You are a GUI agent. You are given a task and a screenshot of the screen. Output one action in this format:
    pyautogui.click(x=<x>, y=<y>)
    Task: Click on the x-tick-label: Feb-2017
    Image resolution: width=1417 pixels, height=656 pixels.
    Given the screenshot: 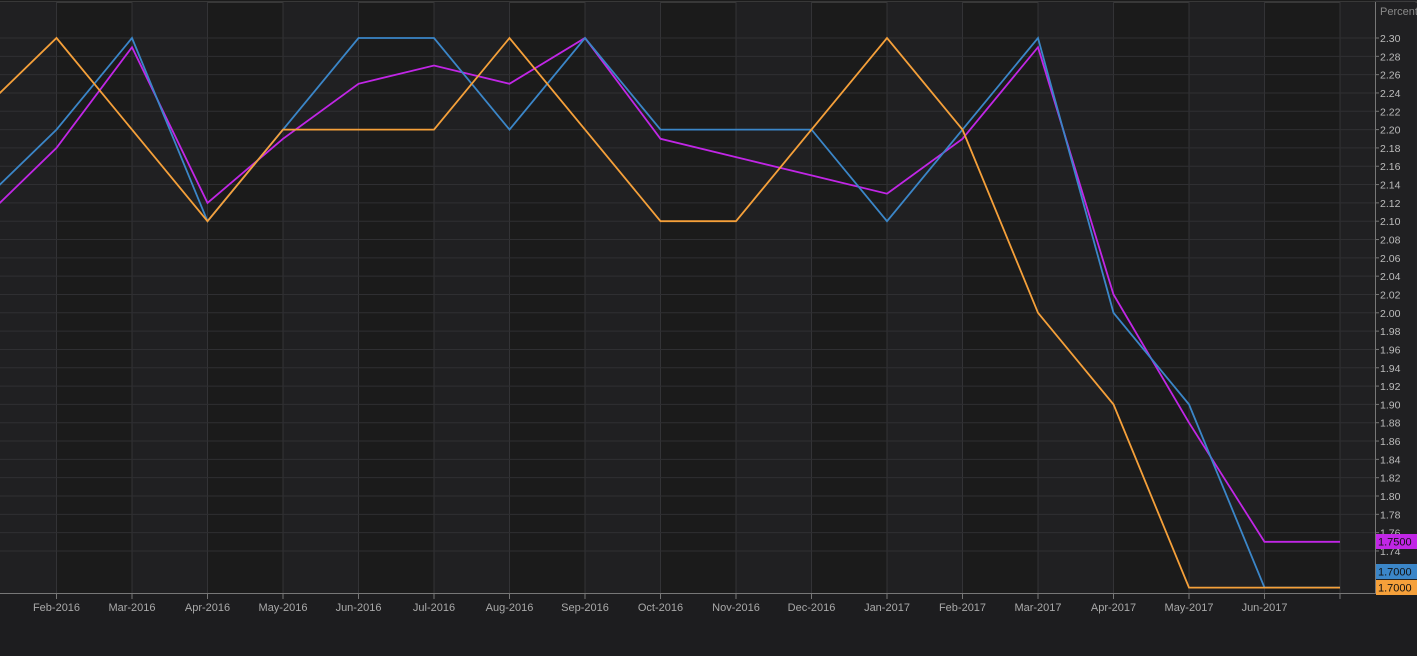 What is the action you would take?
    pyautogui.click(x=962, y=608)
    